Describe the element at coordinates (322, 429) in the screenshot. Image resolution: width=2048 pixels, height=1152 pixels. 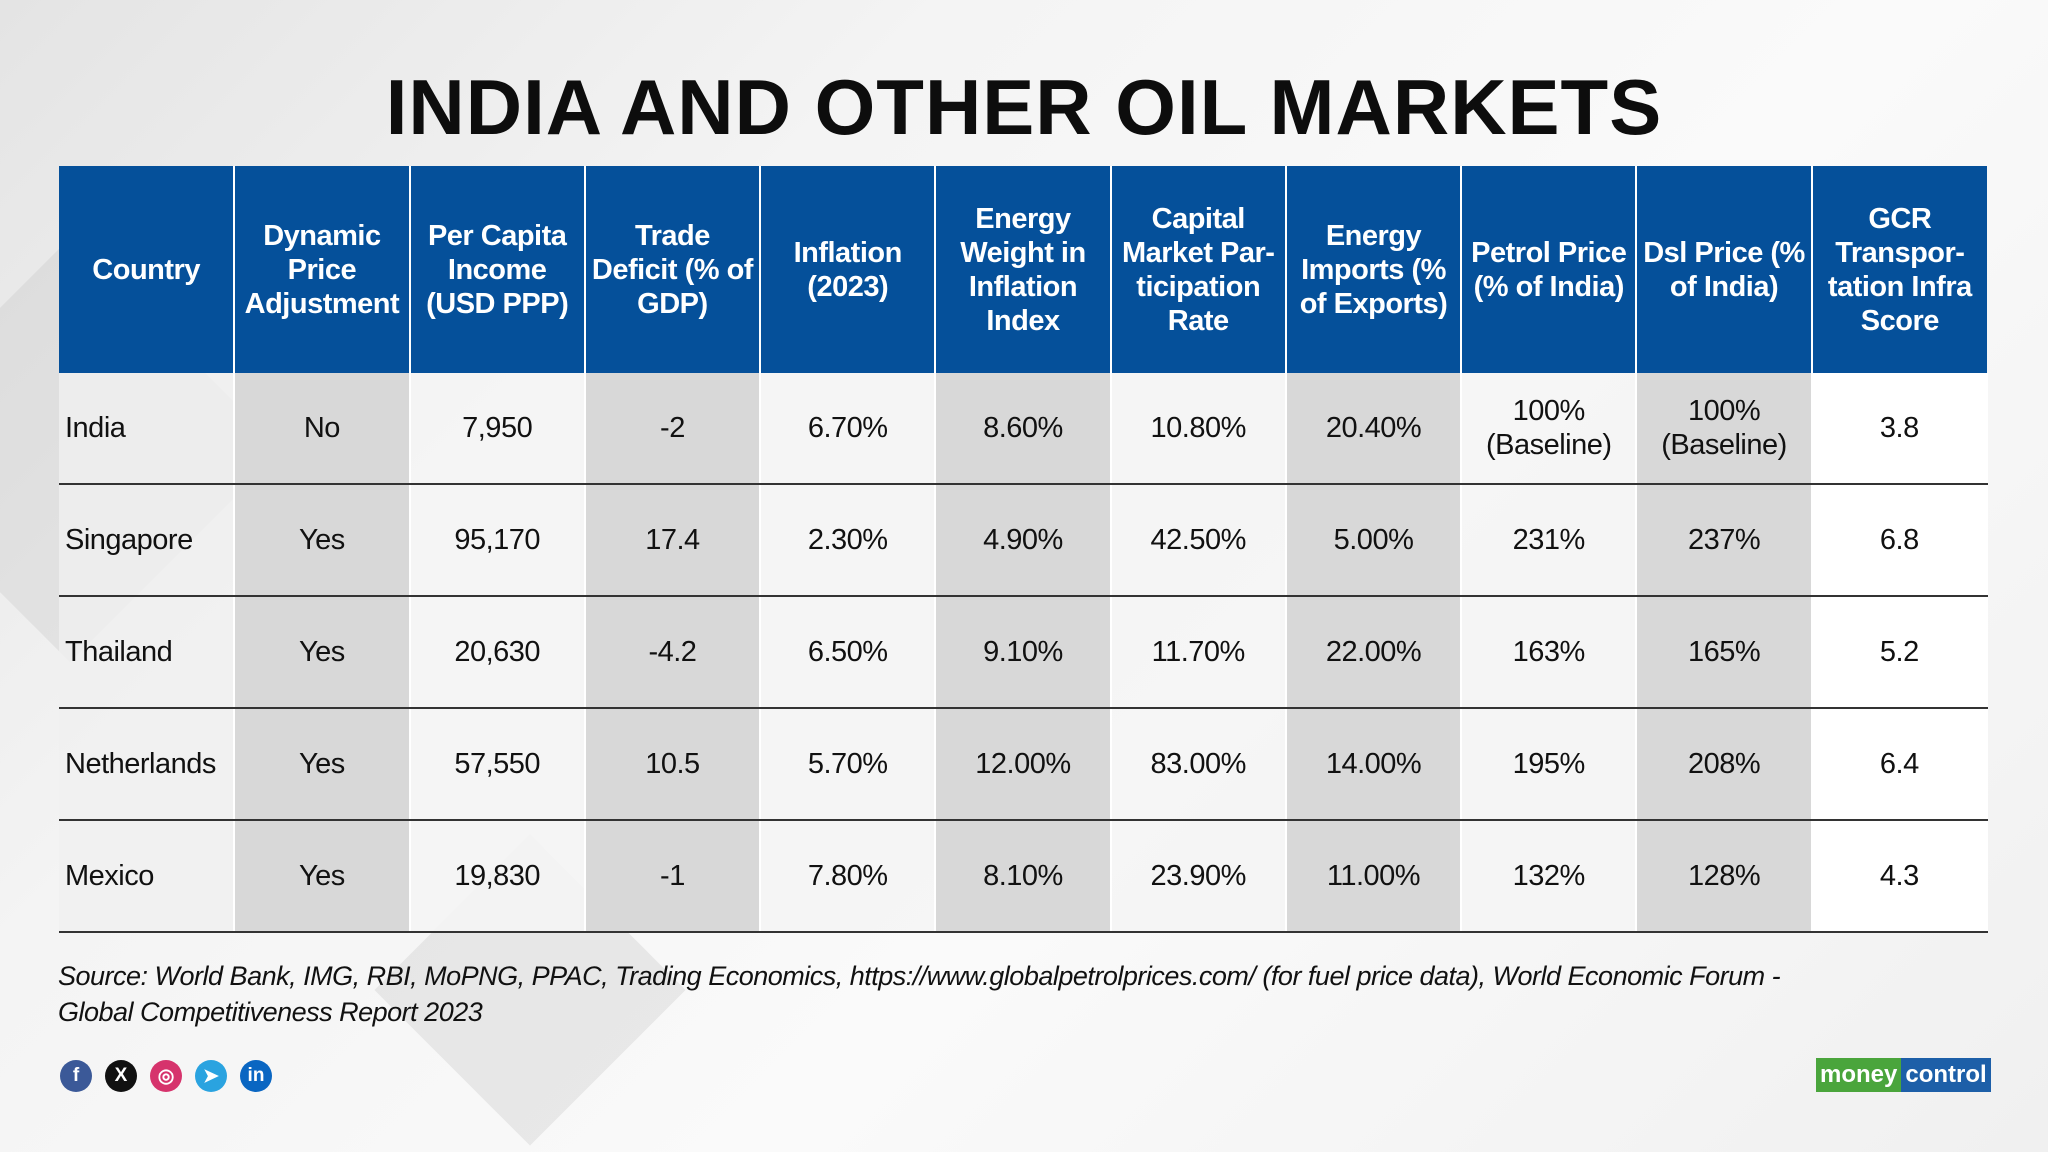
I see `table-cell: No` at that location.